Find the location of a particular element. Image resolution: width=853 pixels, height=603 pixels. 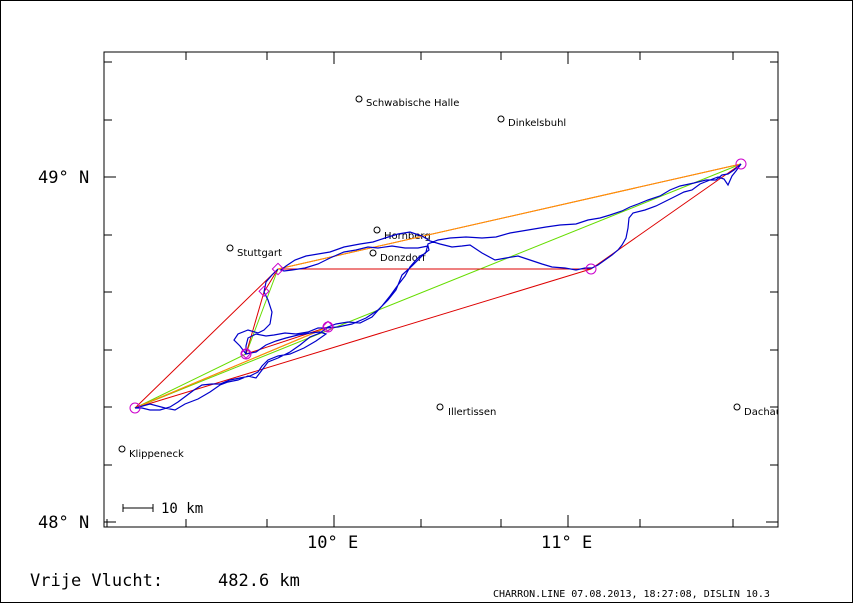

town-label: Schwabische Halle is located at coordinates (412, 103).